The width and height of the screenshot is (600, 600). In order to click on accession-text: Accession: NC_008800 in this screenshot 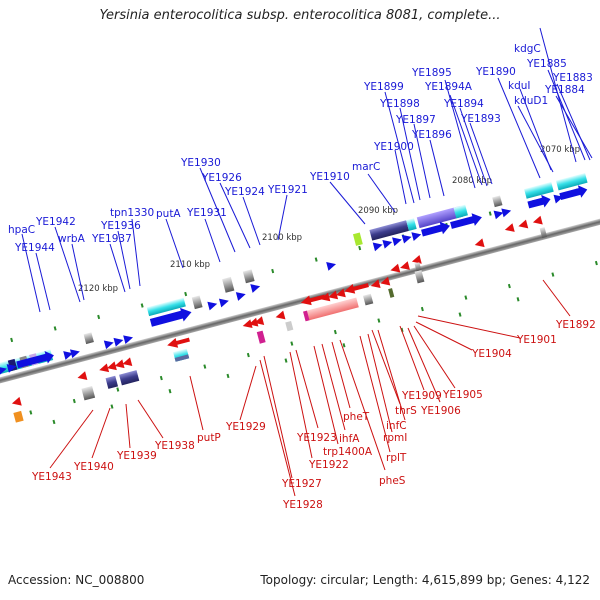, I will do `click(76, 580)`.